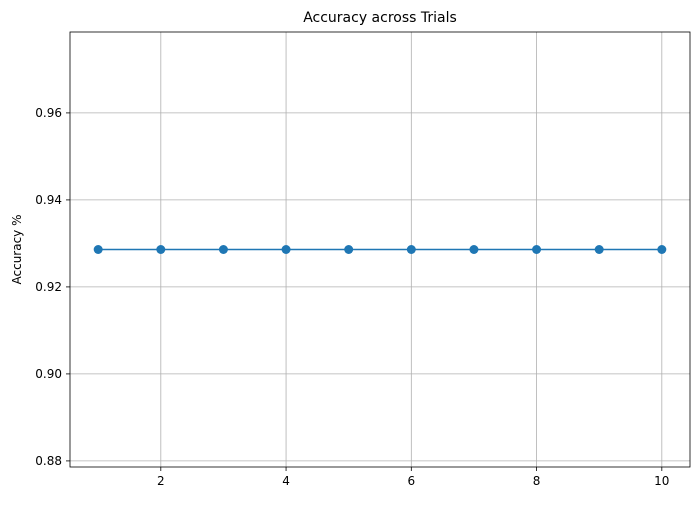  I want to click on x-tick-label: 4, so click(286, 481).